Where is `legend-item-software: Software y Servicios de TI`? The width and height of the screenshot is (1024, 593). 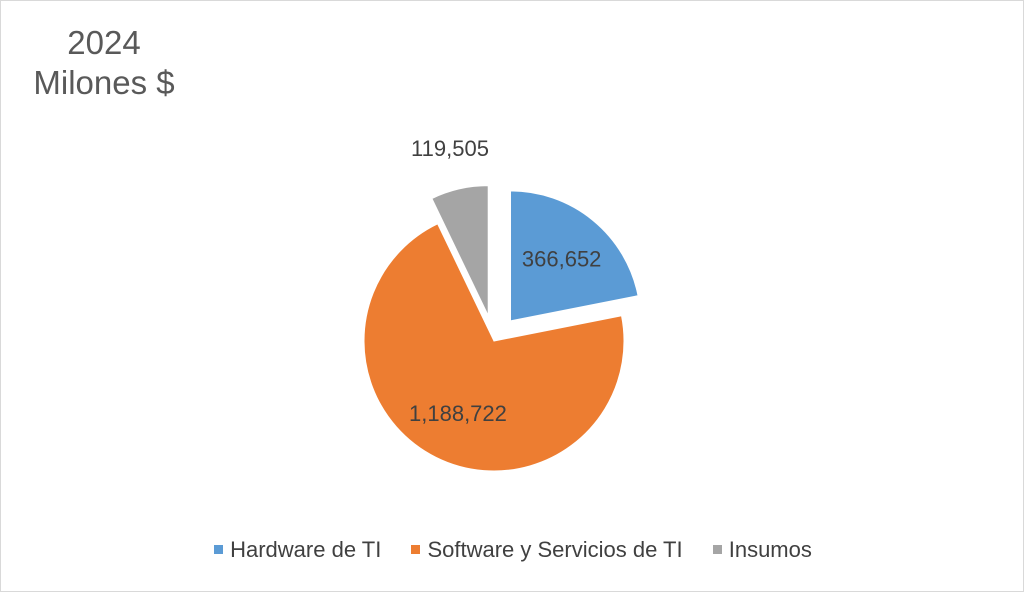 legend-item-software: Software y Servicios de TI is located at coordinates (547, 550).